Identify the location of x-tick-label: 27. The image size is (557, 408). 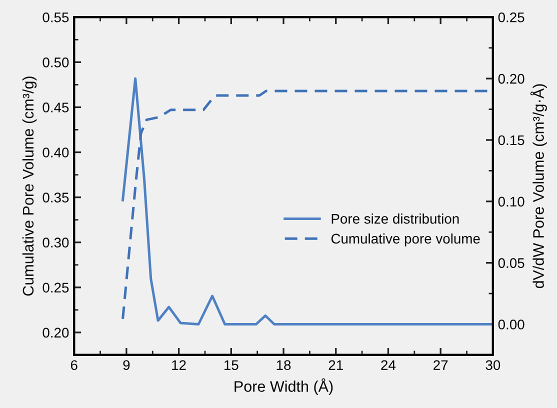
(441, 365).